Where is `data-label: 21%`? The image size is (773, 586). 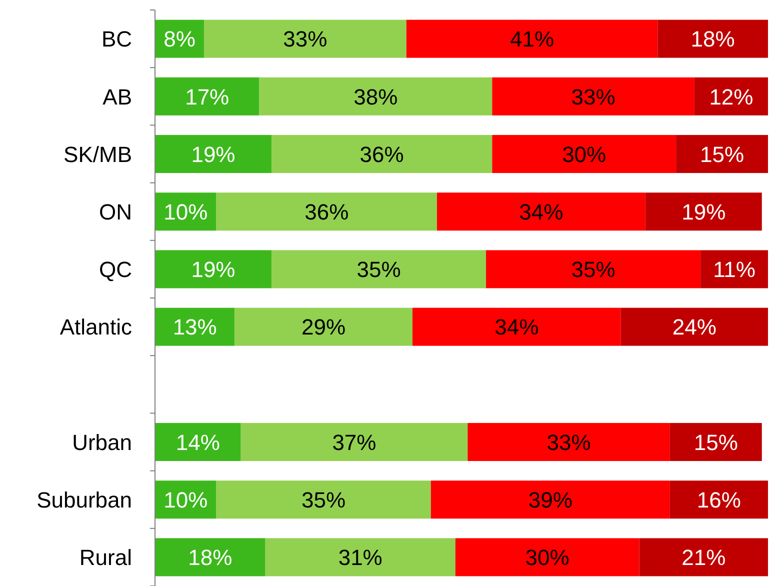
data-label: 21% is located at coordinates (704, 557).